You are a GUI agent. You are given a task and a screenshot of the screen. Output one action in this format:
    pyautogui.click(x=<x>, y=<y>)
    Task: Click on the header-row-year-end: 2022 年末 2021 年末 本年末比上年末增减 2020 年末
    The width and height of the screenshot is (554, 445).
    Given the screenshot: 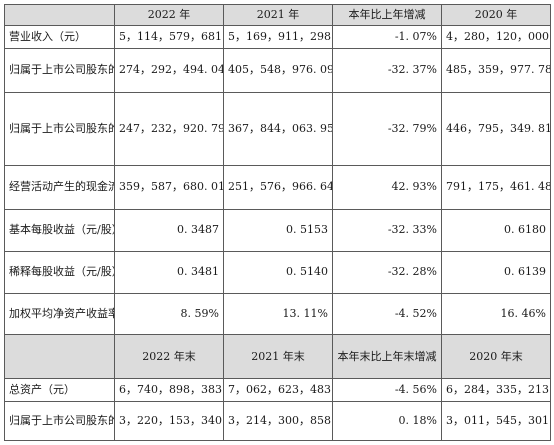 What is the action you would take?
    pyautogui.click(x=277, y=357)
    